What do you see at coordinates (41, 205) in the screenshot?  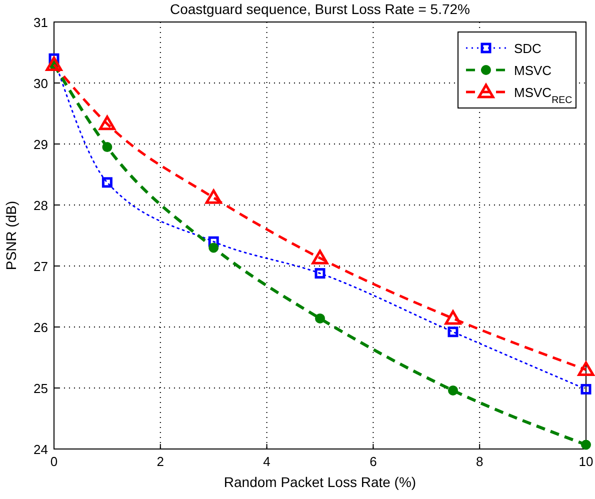 I see `y-tick-label: 28` at bounding box center [41, 205].